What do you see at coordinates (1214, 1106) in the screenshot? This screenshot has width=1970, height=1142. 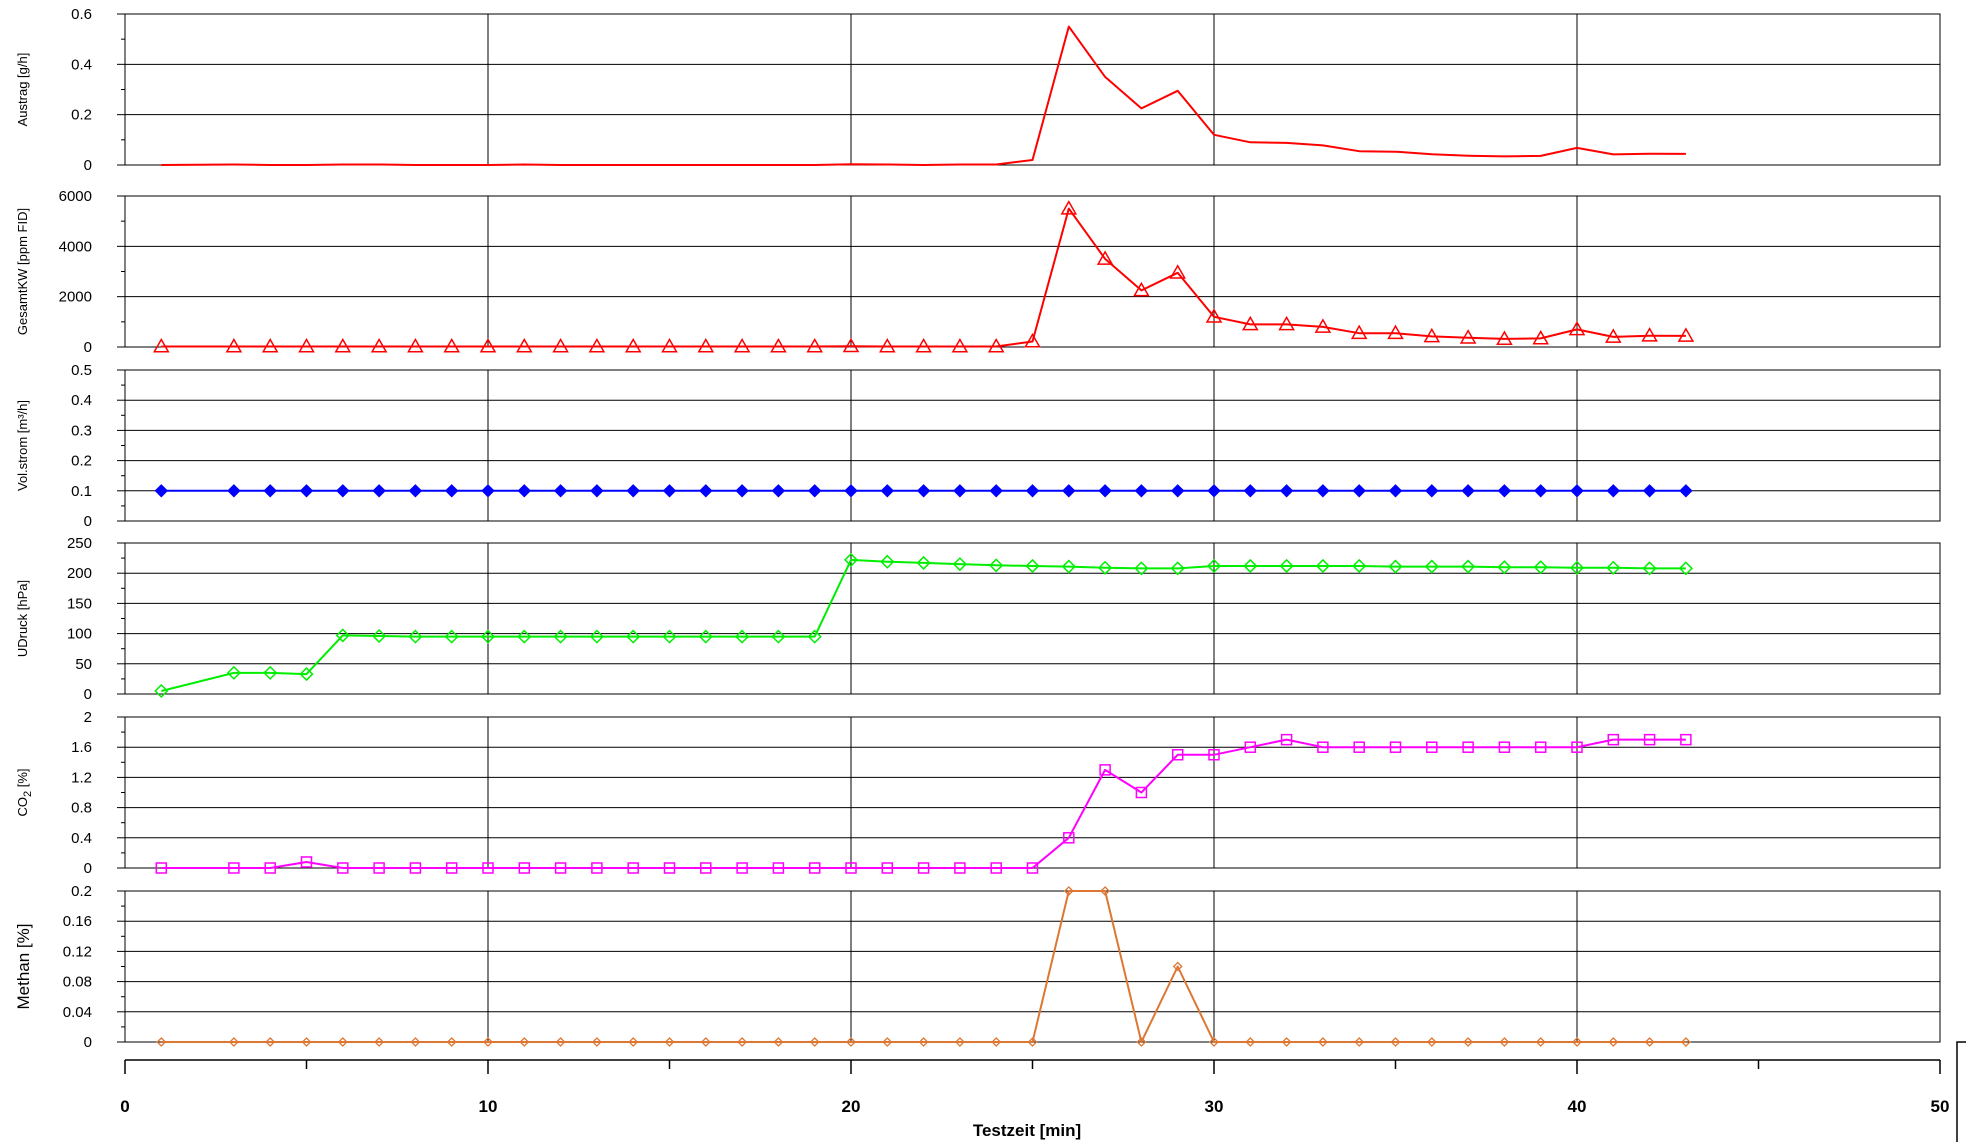 I see `x-tick-label: 30` at bounding box center [1214, 1106].